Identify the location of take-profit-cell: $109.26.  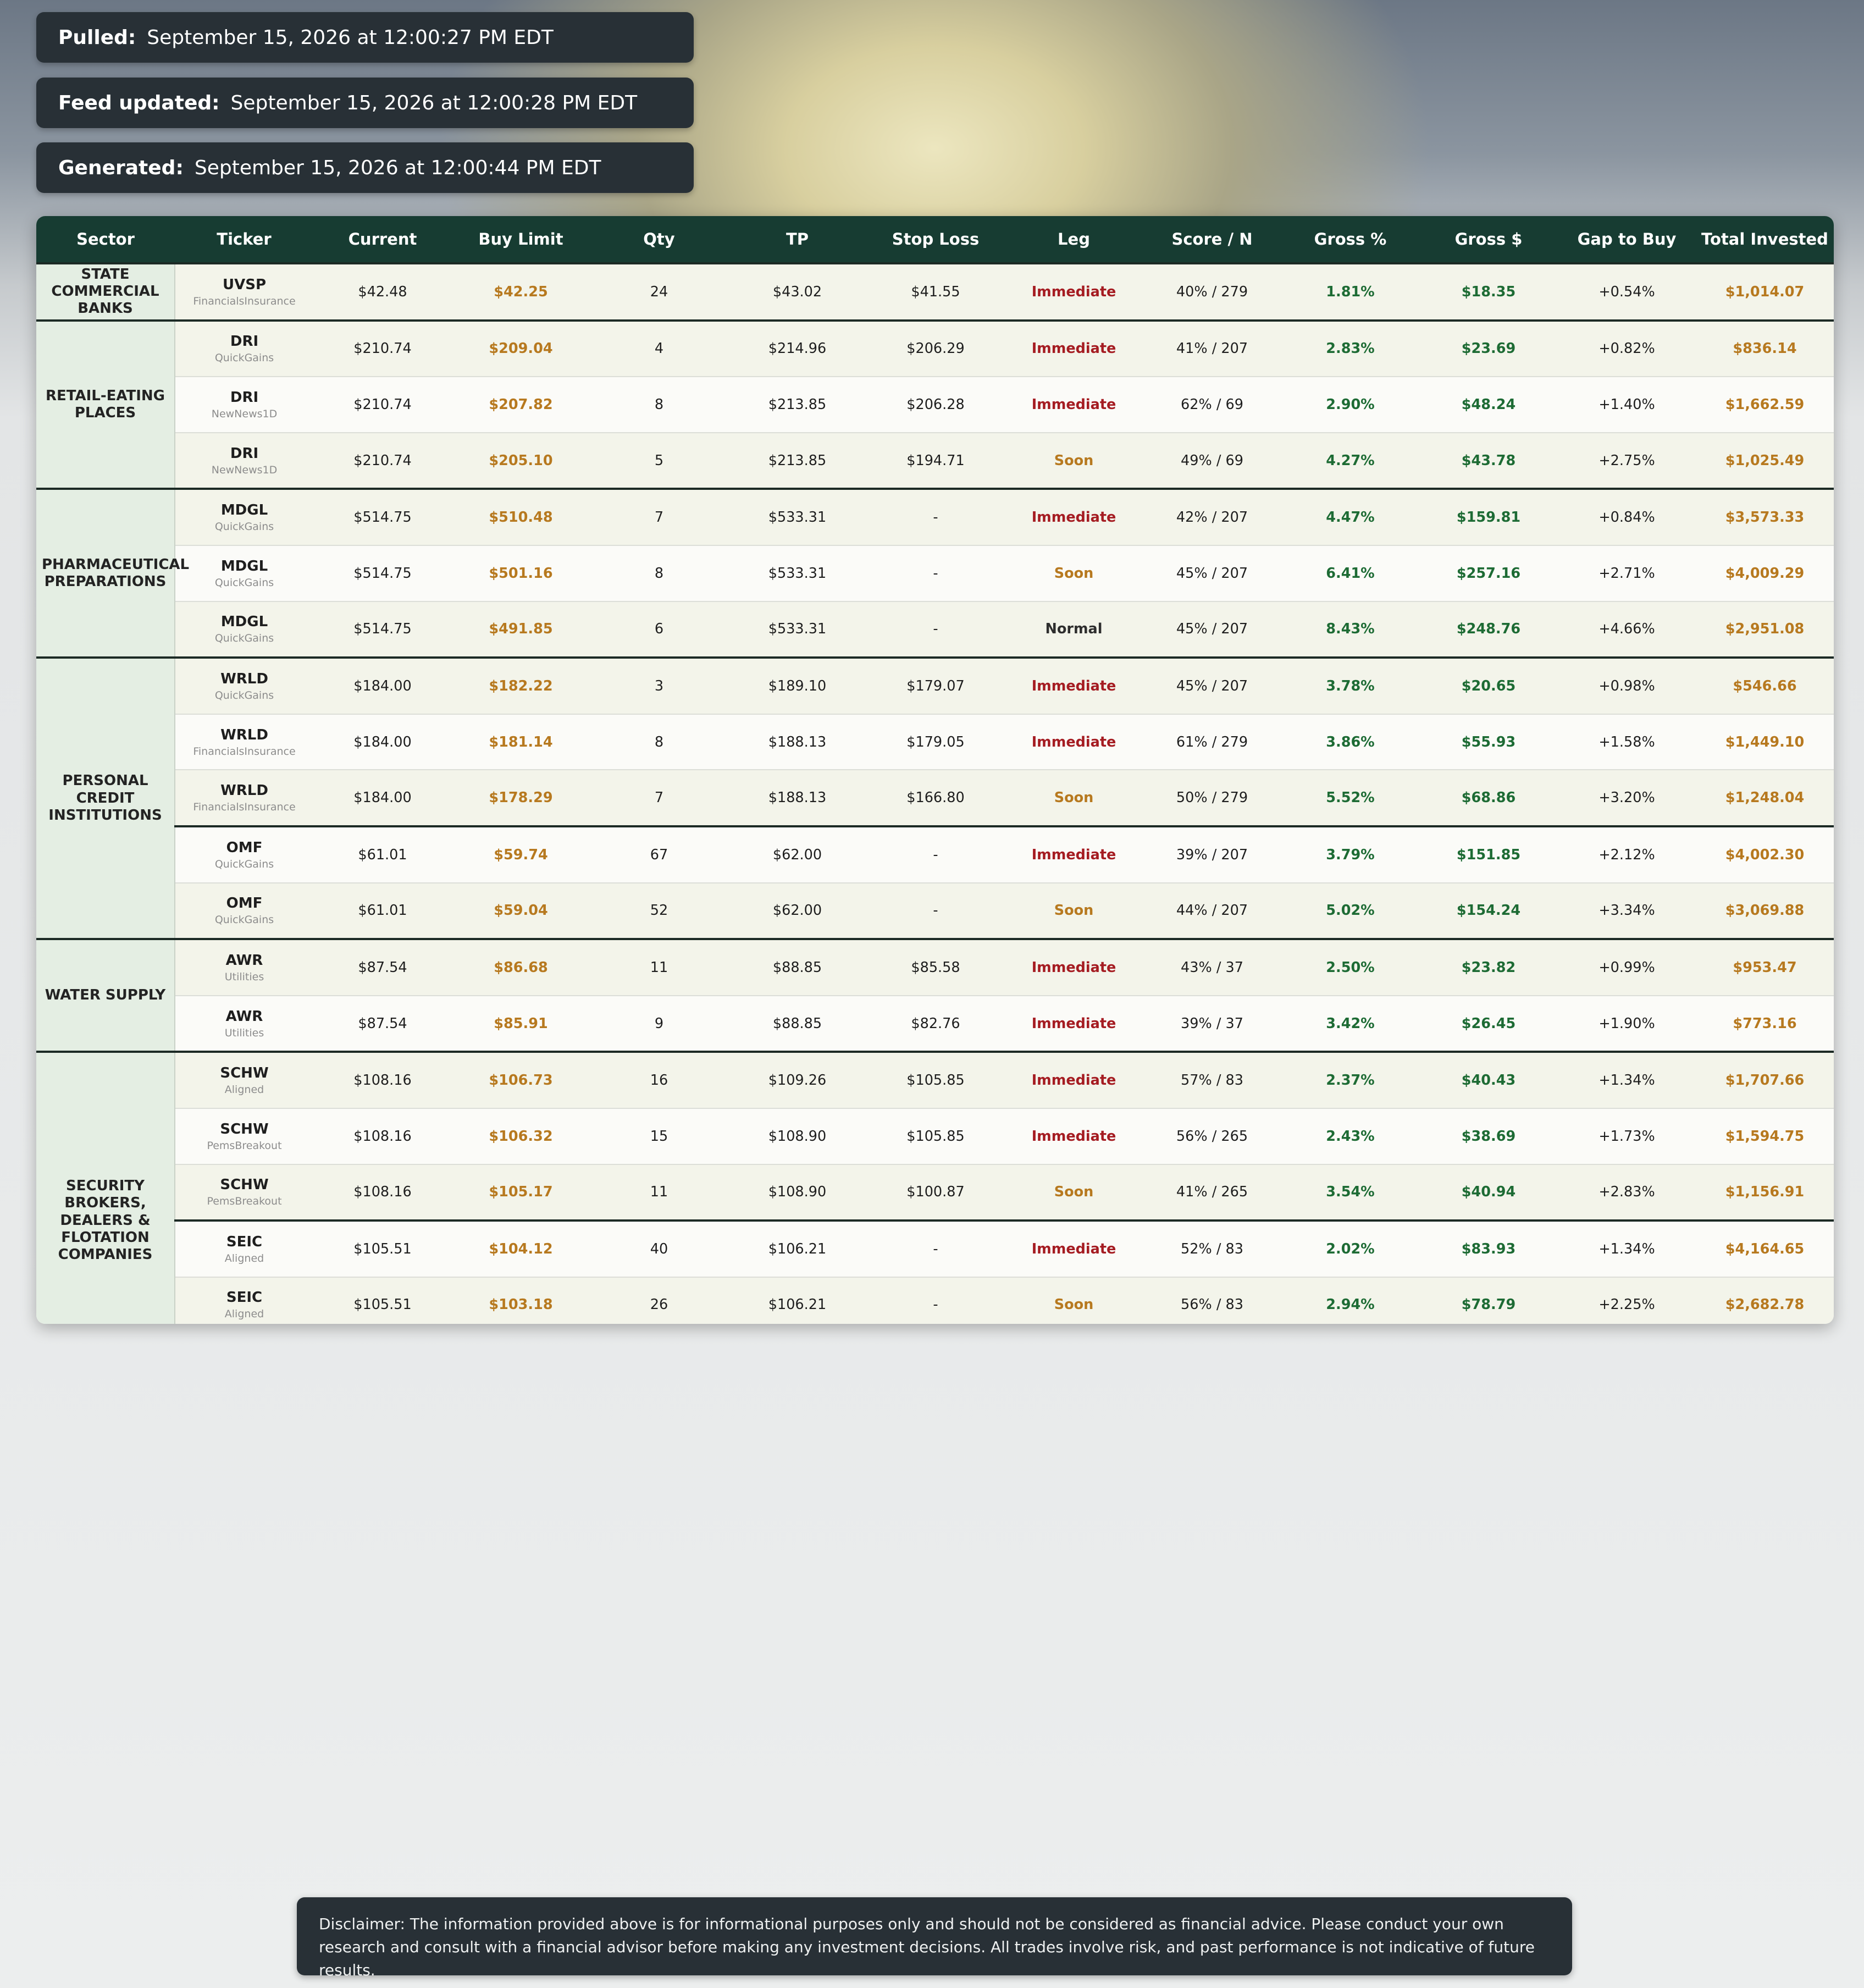
(797, 1080).